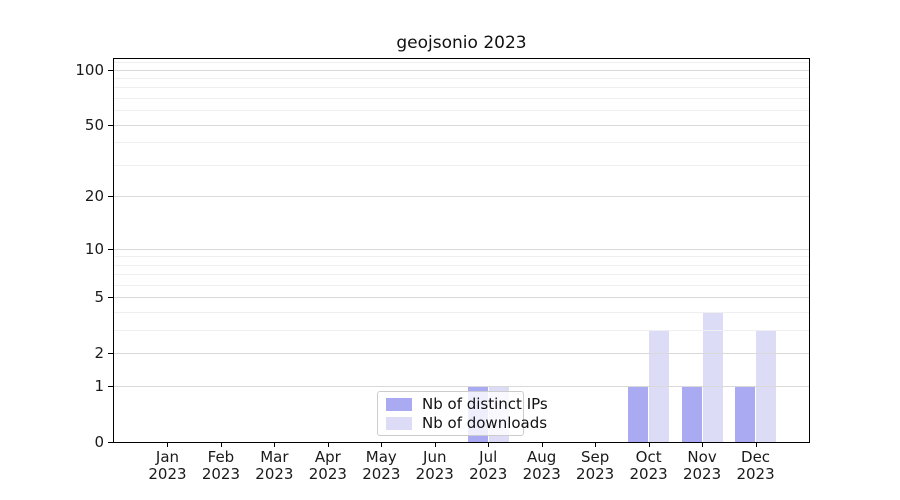 The image size is (900, 500). Describe the element at coordinates (691, 414) in the screenshot. I see `bar-distinct-ips-nov` at that location.